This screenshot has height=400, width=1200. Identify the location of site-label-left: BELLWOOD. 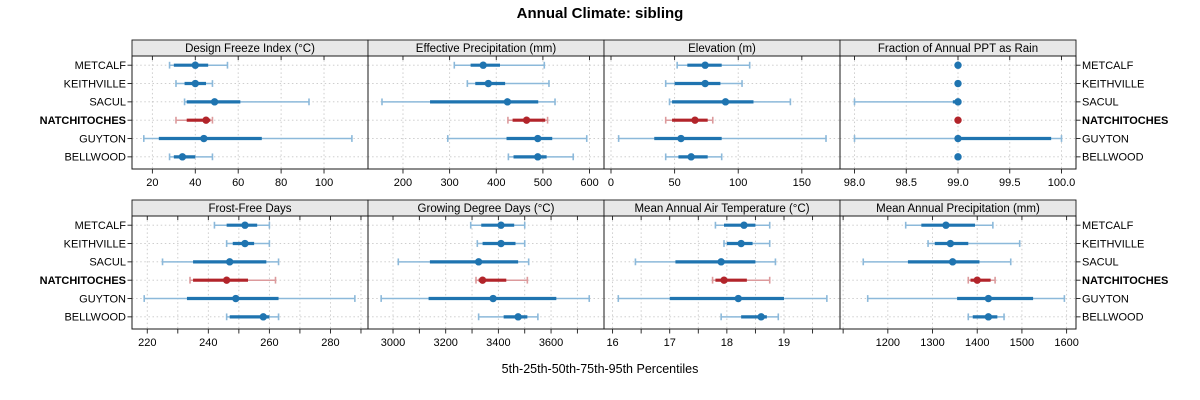
(95, 318).